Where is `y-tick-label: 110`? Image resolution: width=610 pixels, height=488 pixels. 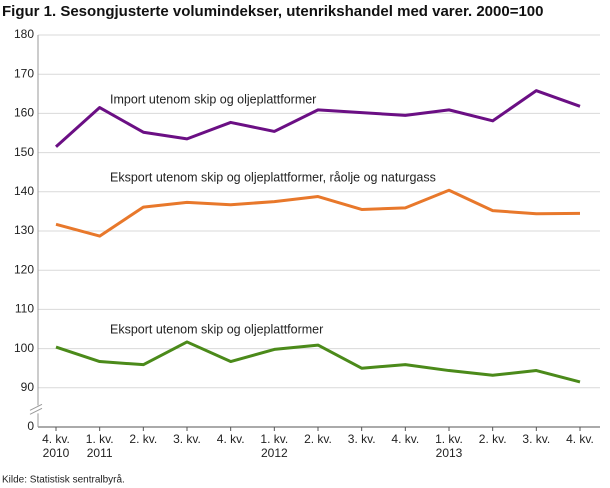 y-tick-label: 110 is located at coordinates (24, 309).